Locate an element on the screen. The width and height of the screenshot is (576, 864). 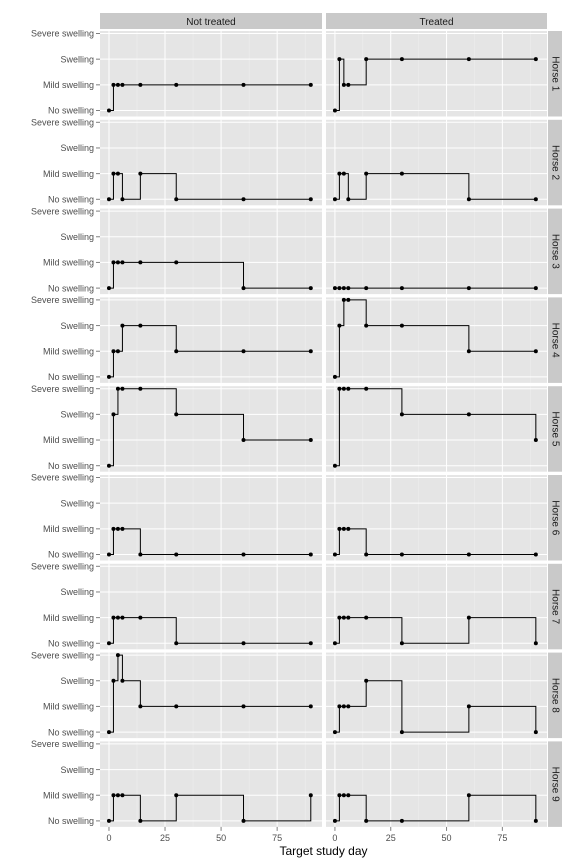
panel-horse-2-not-treated is located at coordinates (211, 163).